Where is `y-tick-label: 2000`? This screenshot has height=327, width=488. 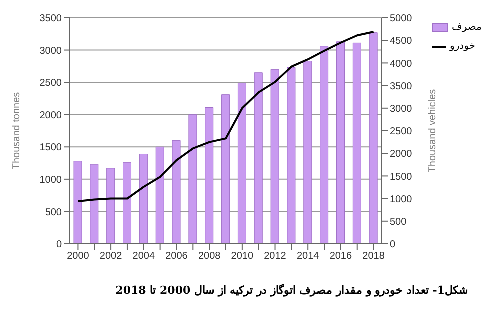
y-tick-label: 2000 is located at coordinates (51, 116).